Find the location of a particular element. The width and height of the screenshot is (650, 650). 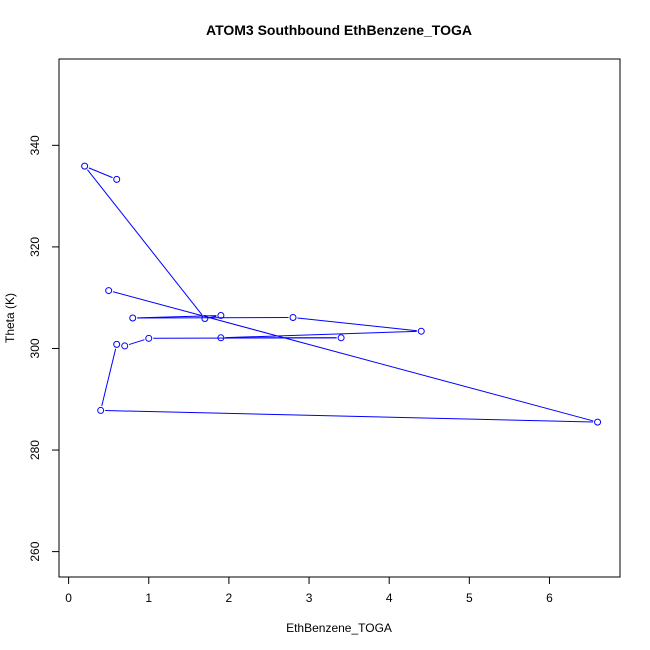

y-tick-label: 320 is located at coordinates (35, 247).